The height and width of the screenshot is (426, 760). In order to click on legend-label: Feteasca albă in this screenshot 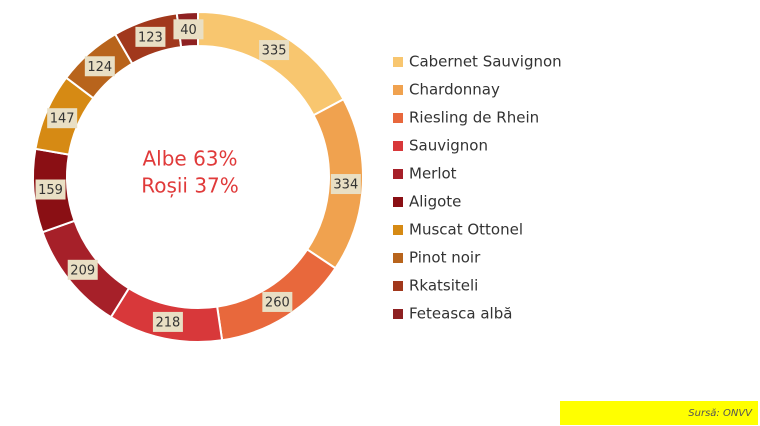, I will do `click(460, 314)`.